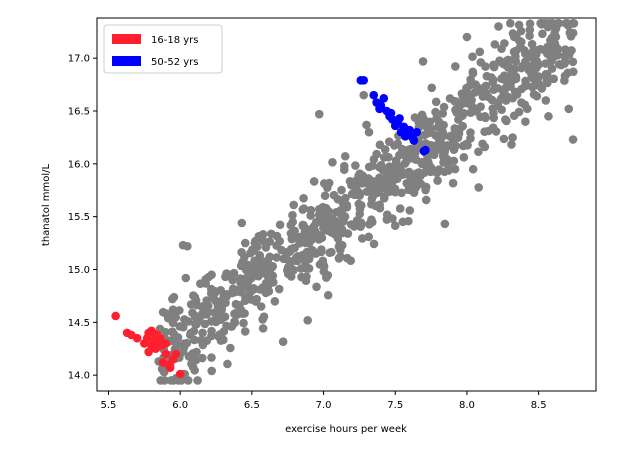 Image resolution: width=631 pixels, height=449 pixels. I want to click on legend-label-16-18-yrs: 16-18 yrs, so click(174, 40).